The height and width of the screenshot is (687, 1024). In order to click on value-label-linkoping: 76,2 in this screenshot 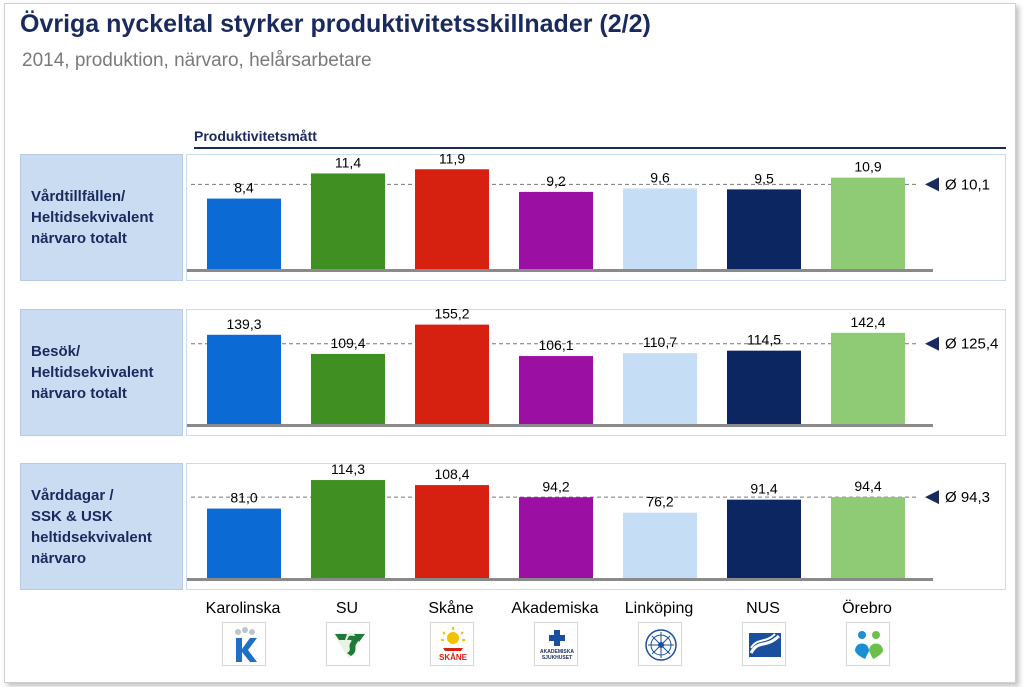, I will do `click(659, 502)`.